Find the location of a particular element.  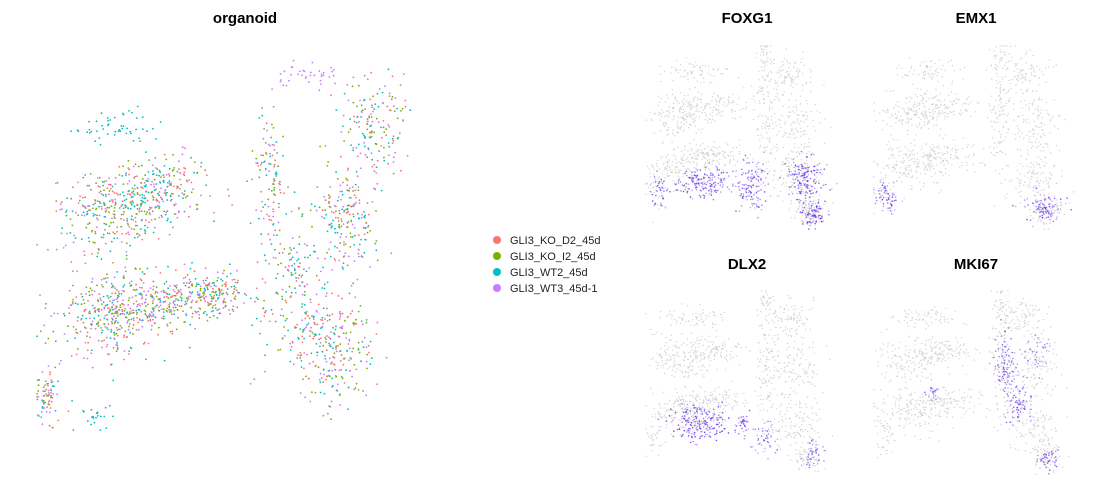

legend-dot is located at coordinates (497, 256).